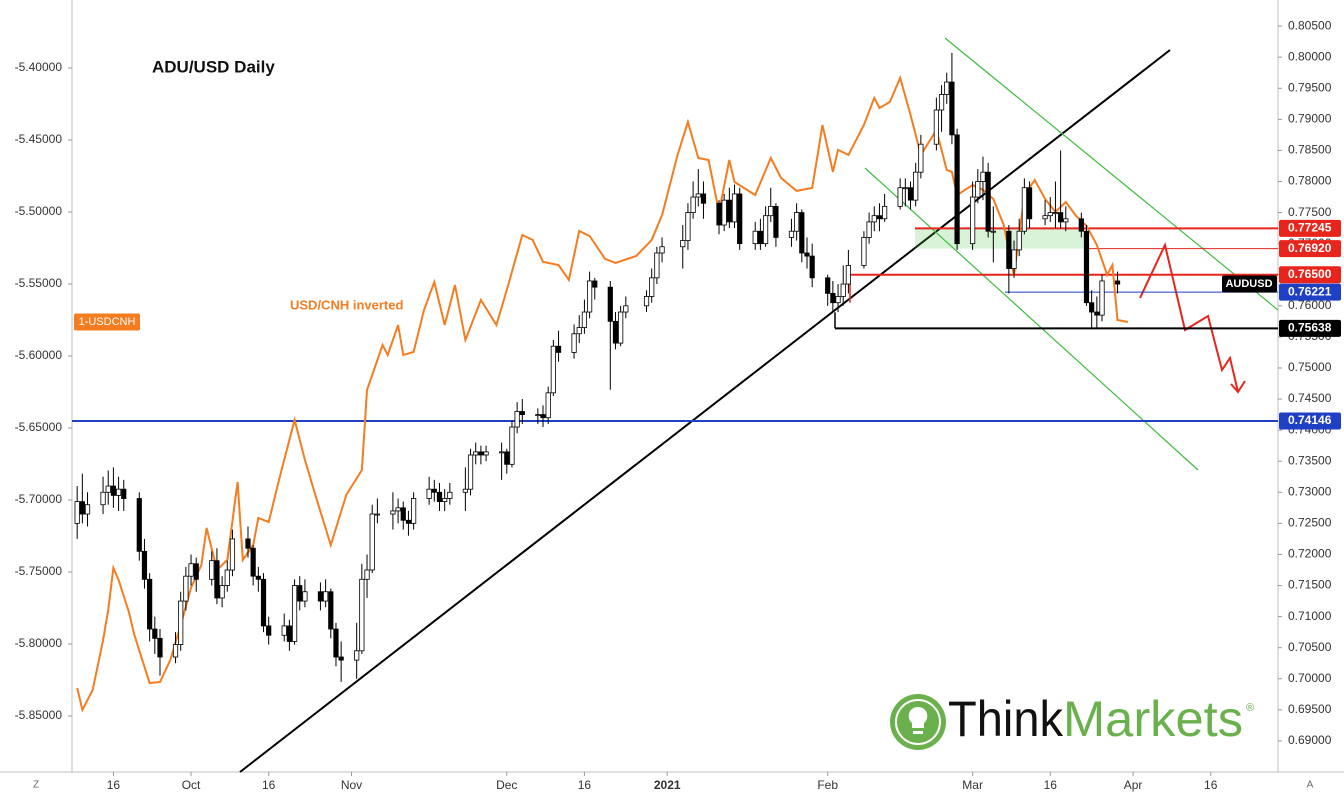  I want to click on logo-bulb, so click(918, 720).